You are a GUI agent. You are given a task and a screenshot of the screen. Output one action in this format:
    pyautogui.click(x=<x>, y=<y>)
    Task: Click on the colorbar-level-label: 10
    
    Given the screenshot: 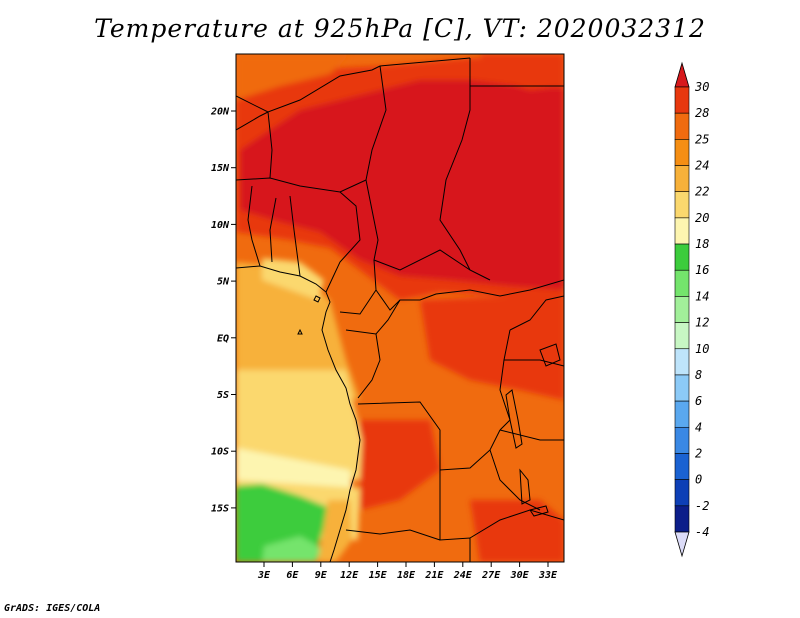 What is the action you would take?
    pyautogui.click(x=702, y=349)
    